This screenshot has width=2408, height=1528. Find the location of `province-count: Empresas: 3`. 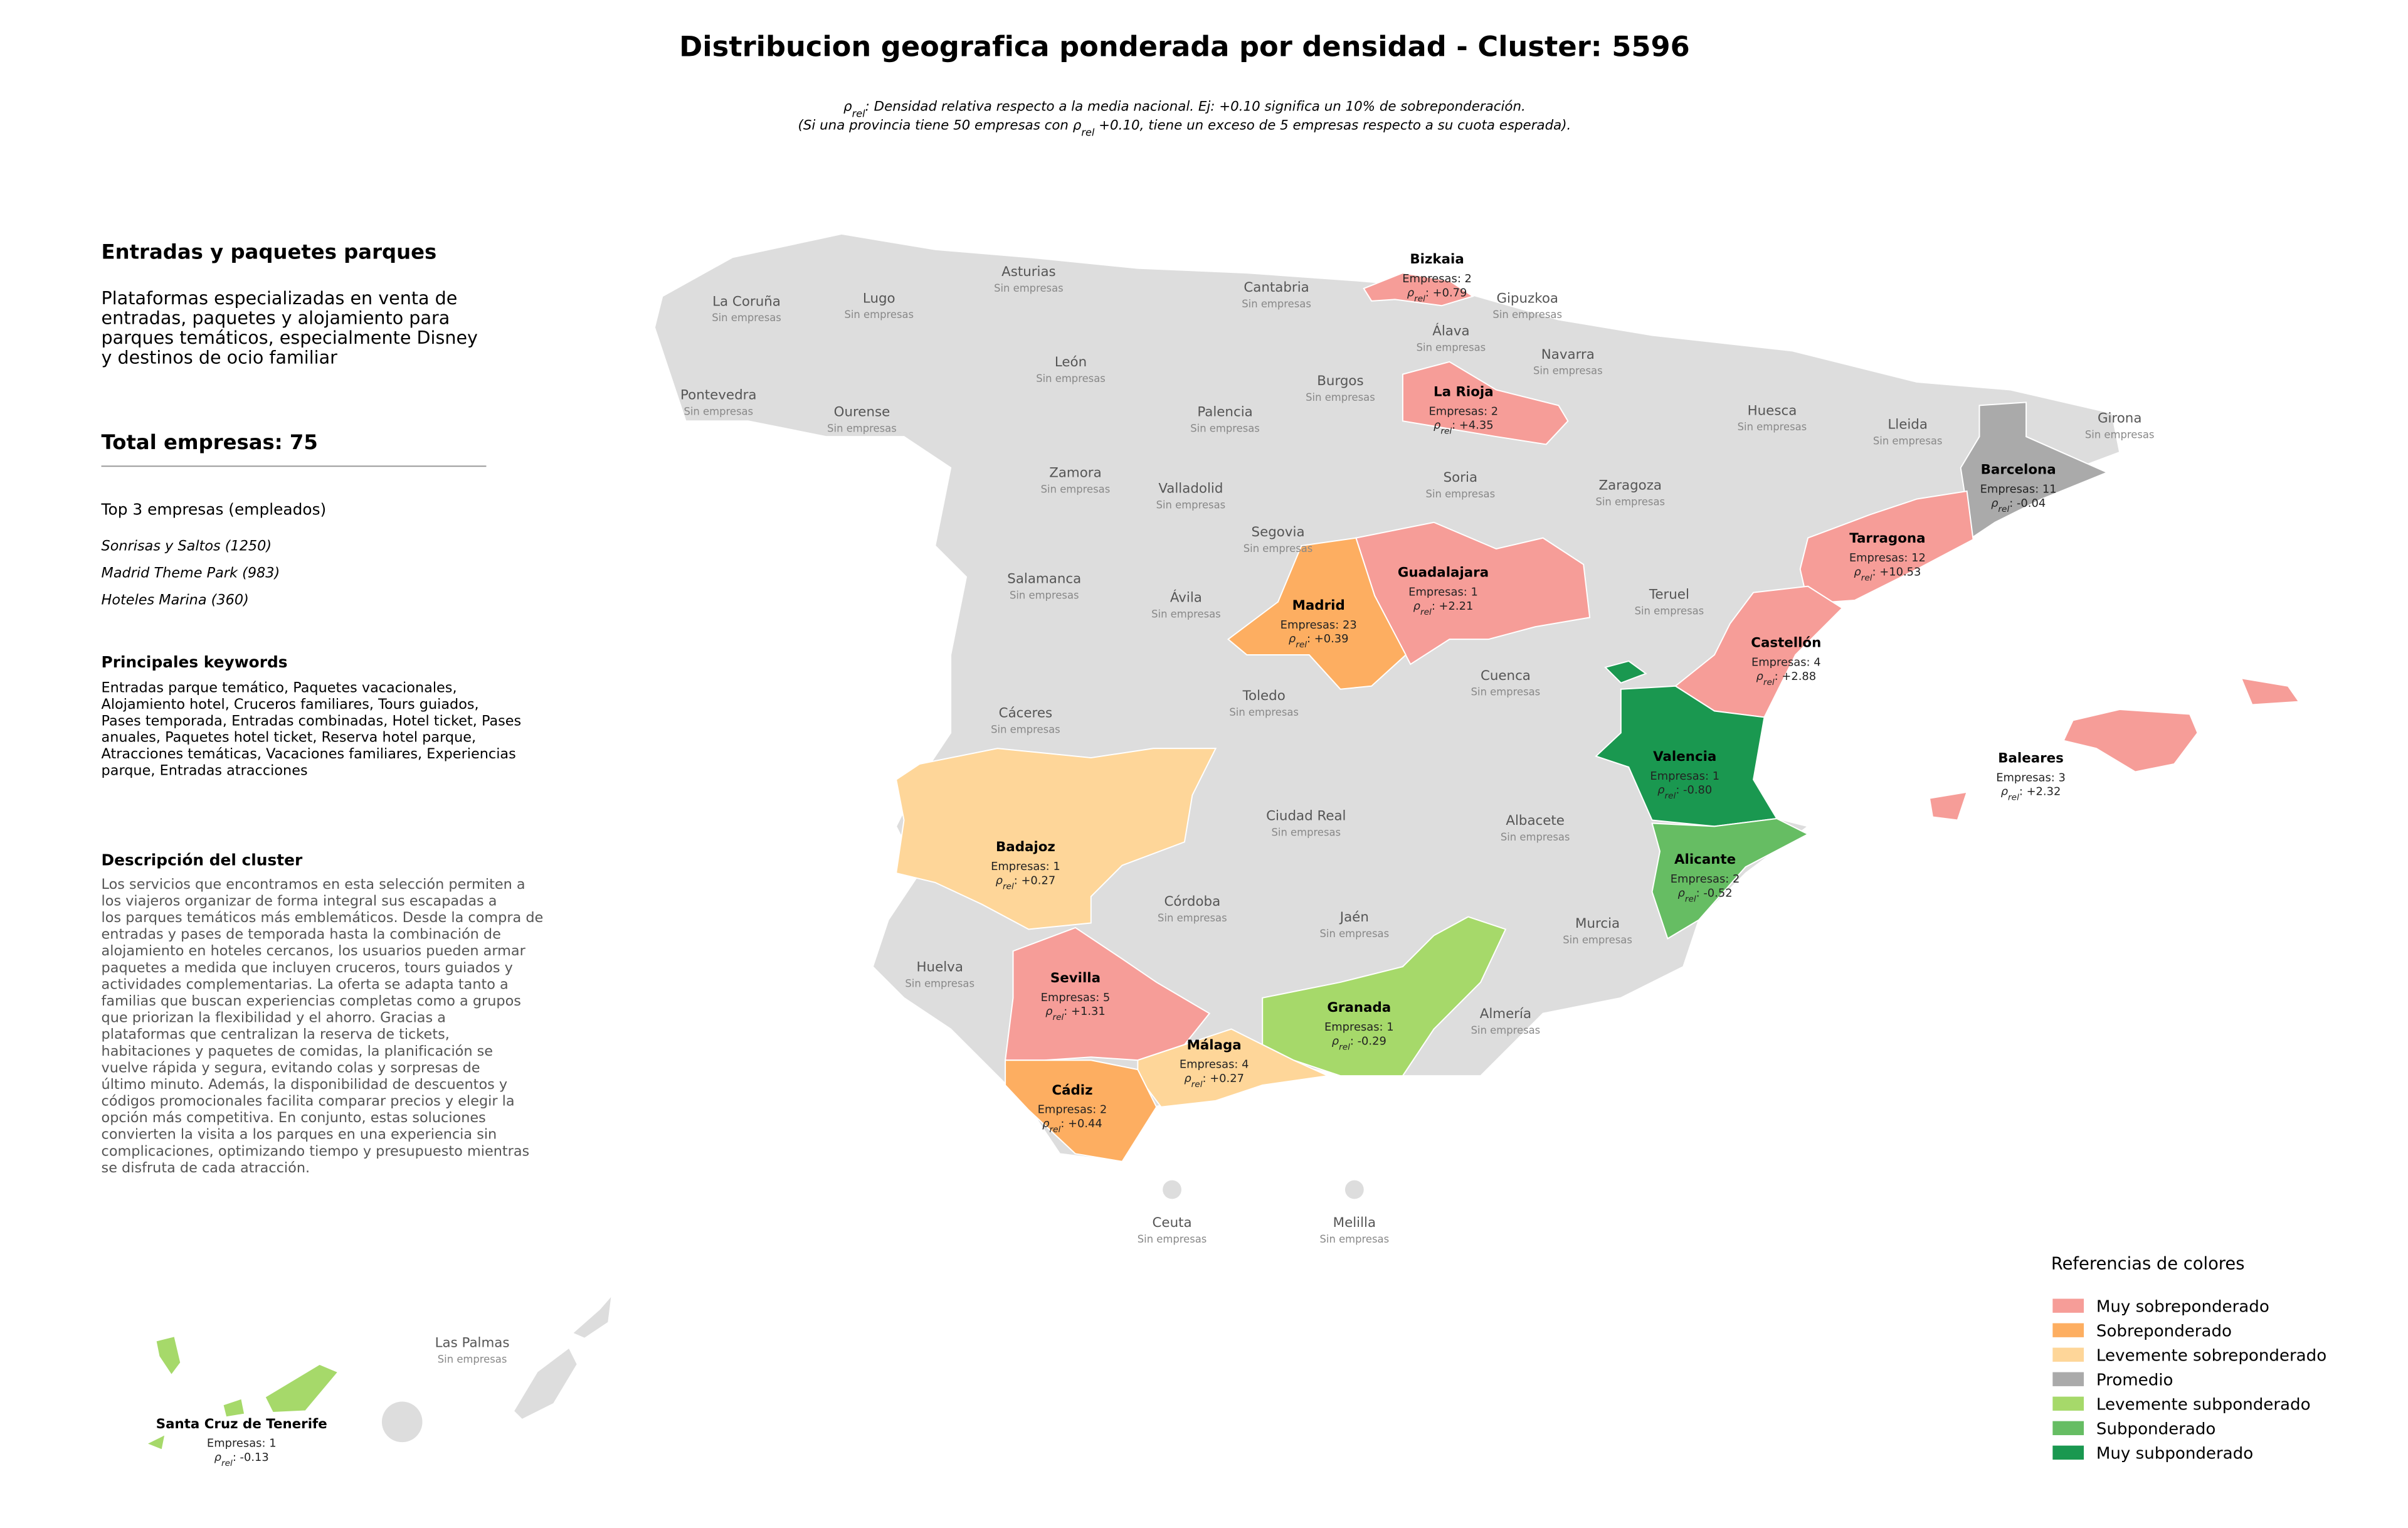

province-count: Empresas: 3 is located at coordinates (2031, 777).